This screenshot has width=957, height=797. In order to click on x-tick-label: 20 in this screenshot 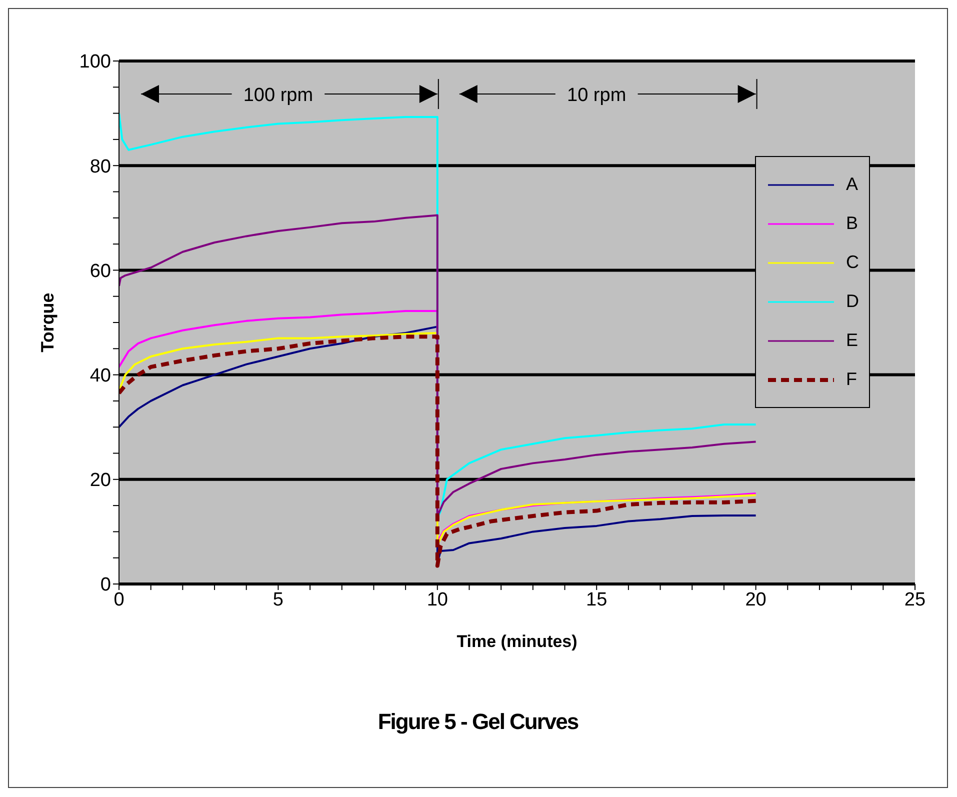, I will do `click(755, 599)`.